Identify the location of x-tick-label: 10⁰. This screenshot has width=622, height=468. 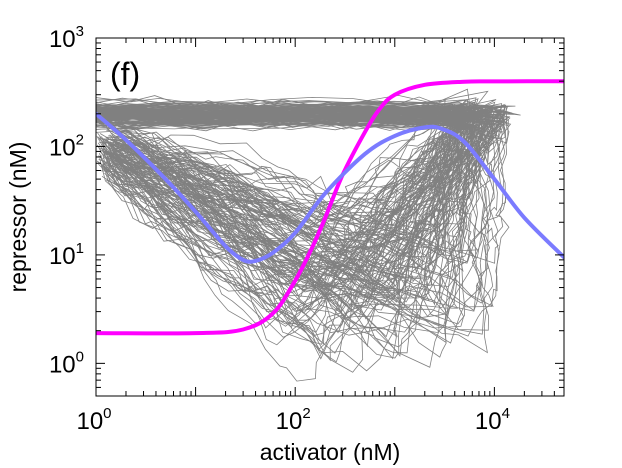
(93, 420).